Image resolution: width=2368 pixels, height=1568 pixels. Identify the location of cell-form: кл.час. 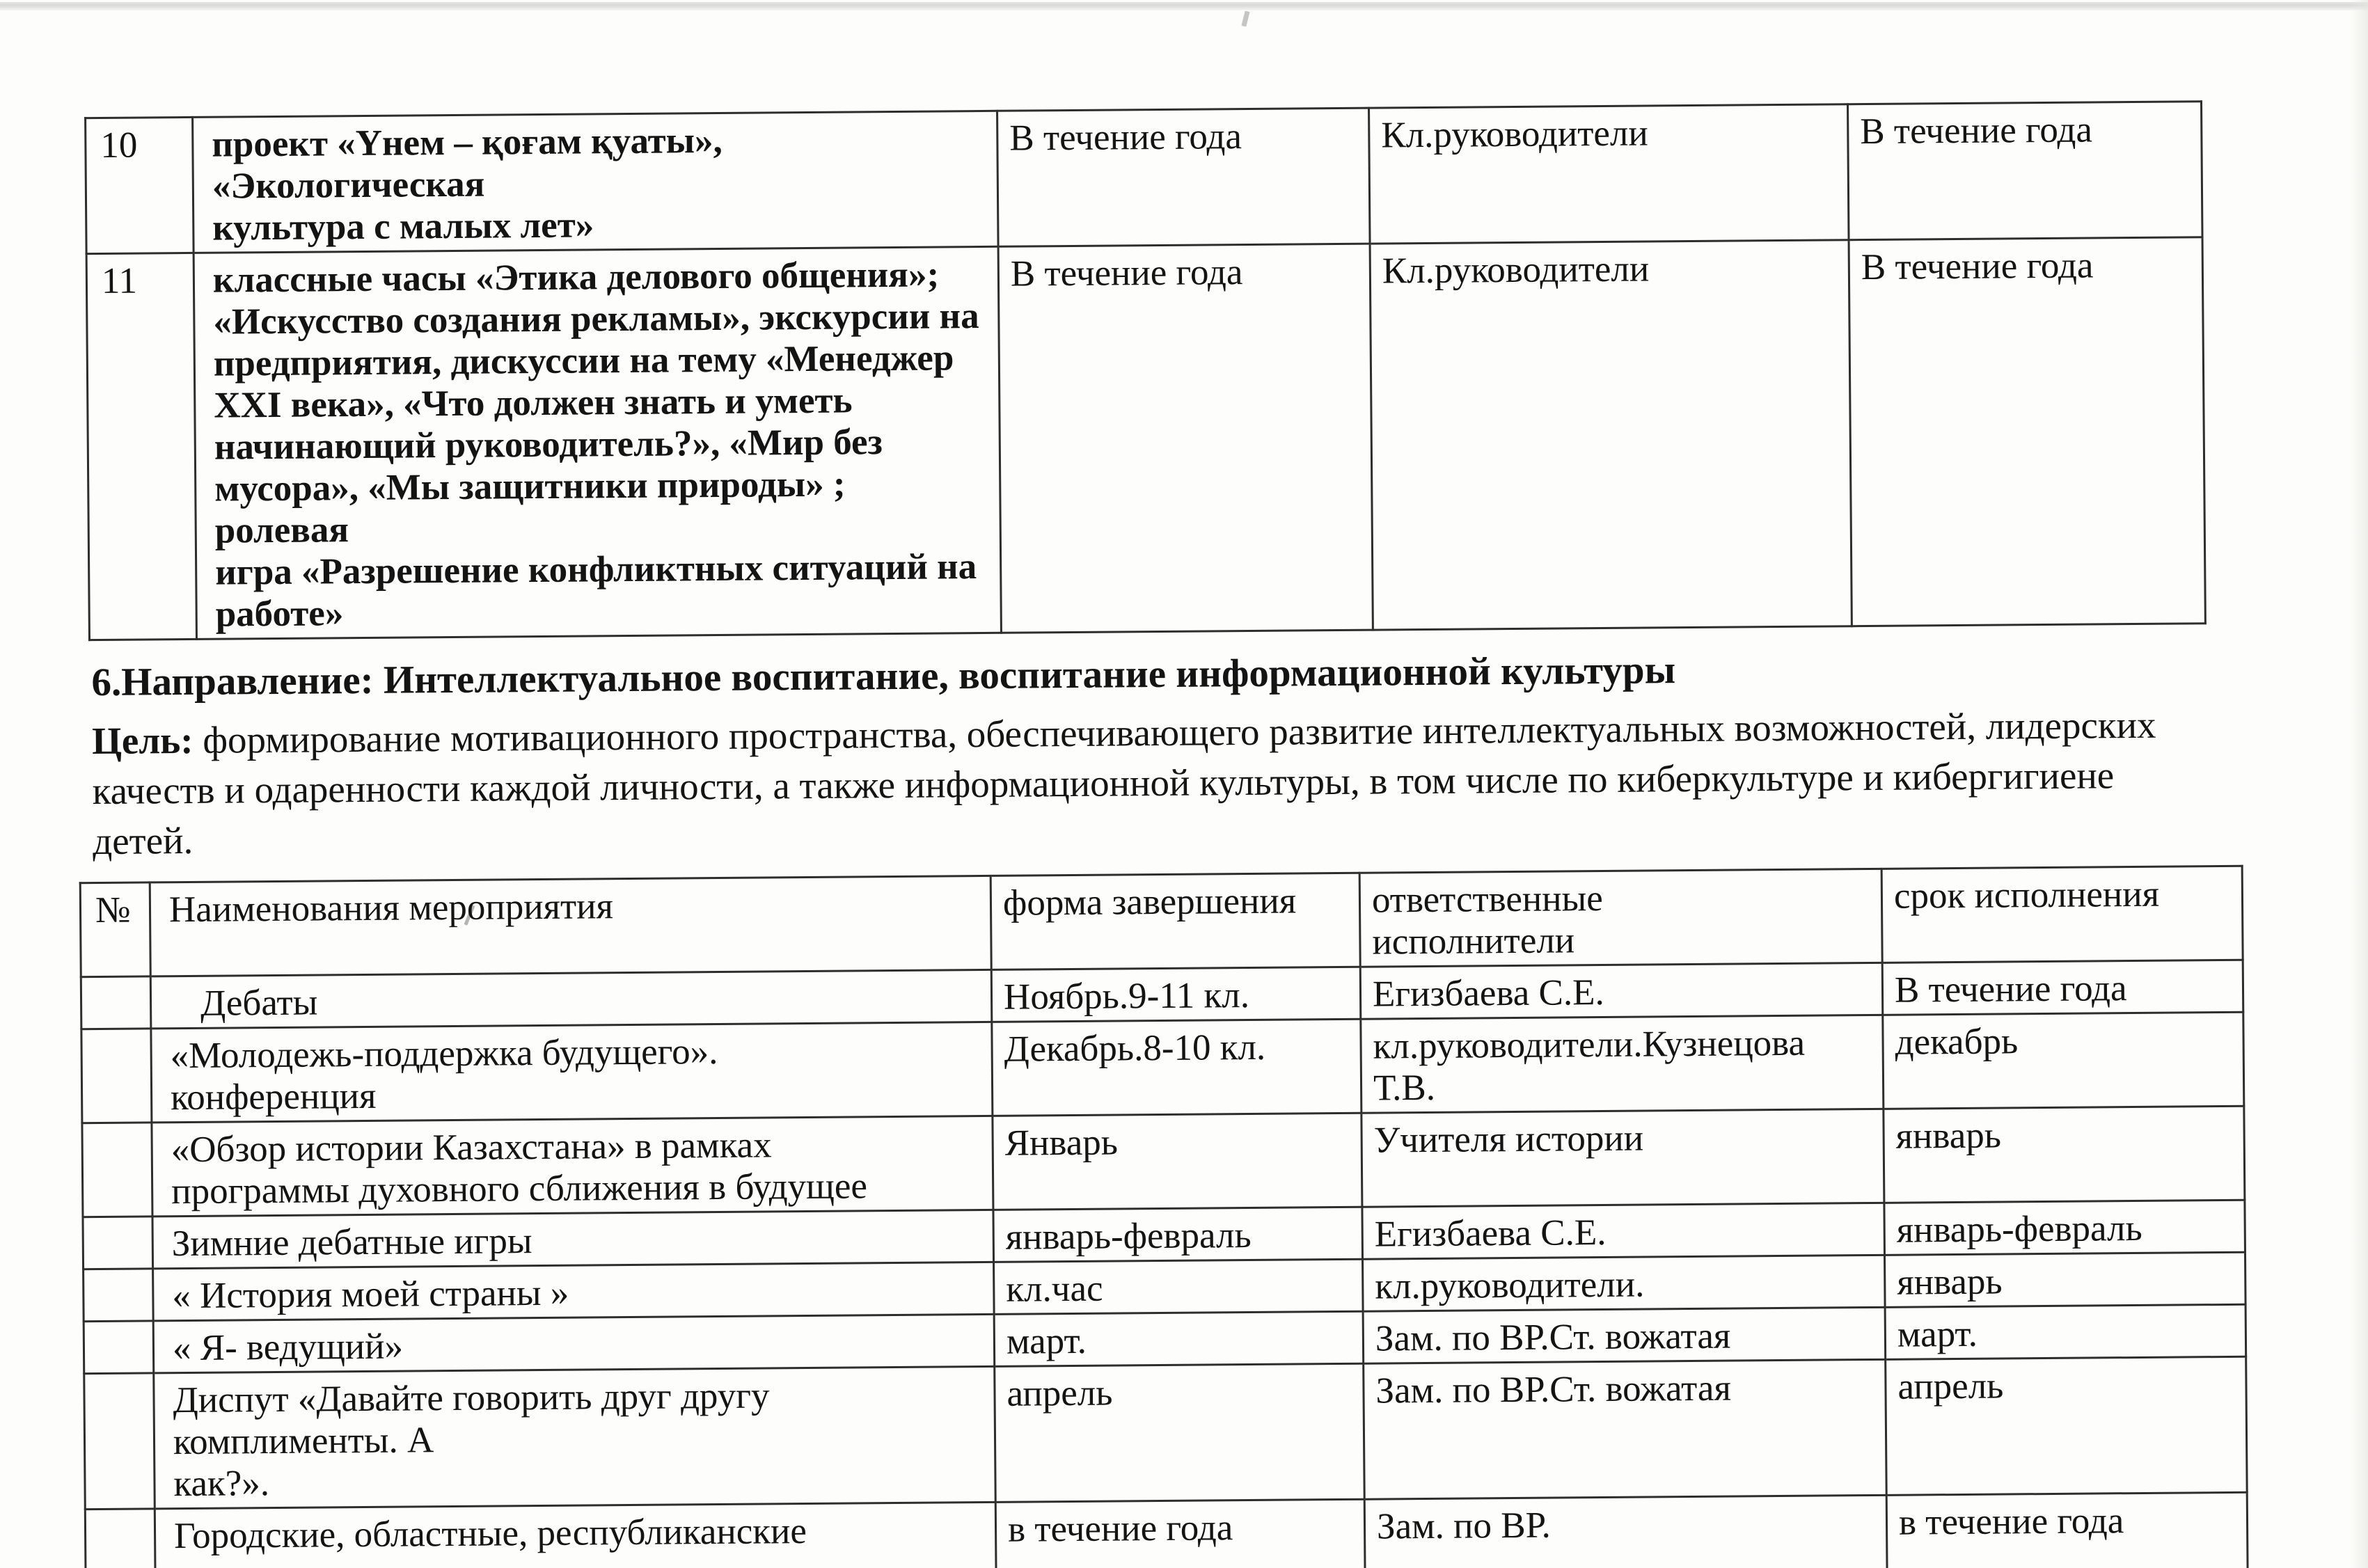
(1179, 1287).